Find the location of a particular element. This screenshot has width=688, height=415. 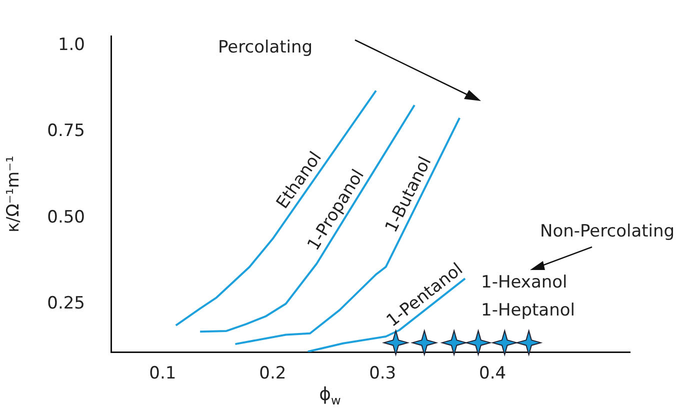

y-axis-title: κ/Ω⁻¹m⁻¹ is located at coordinates (14, 194).